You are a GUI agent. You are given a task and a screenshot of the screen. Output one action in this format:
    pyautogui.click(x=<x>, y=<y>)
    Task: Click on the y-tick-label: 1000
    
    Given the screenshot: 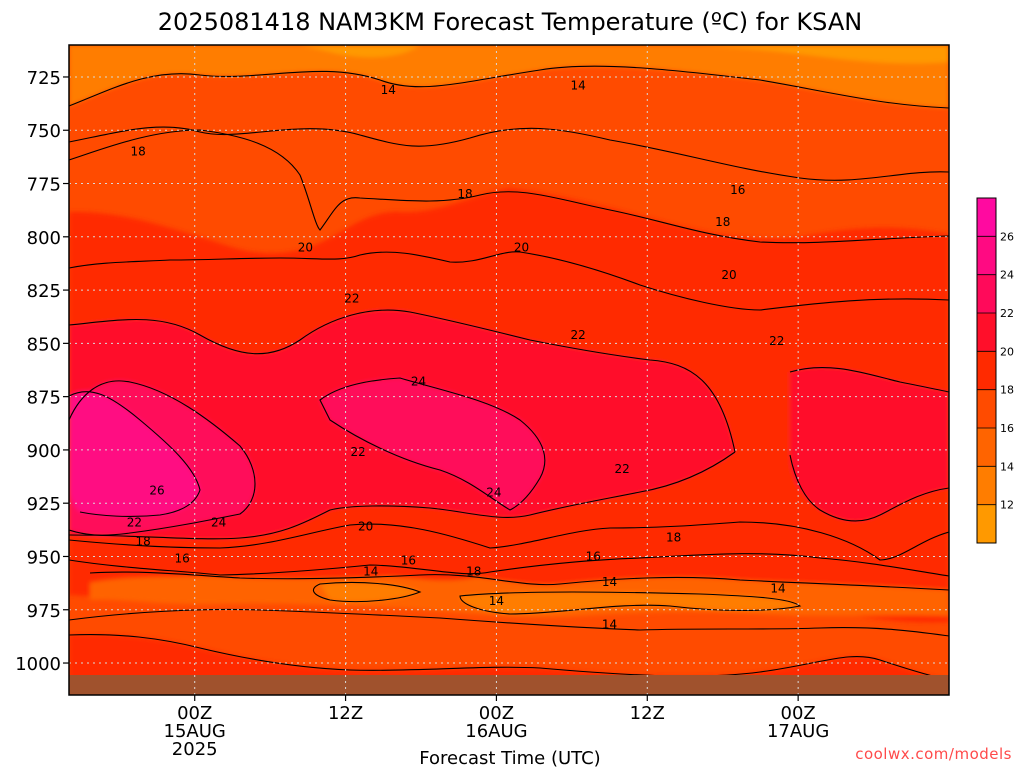 What is the action you would take?
    pyautogui.click(x=38, y=664)
    